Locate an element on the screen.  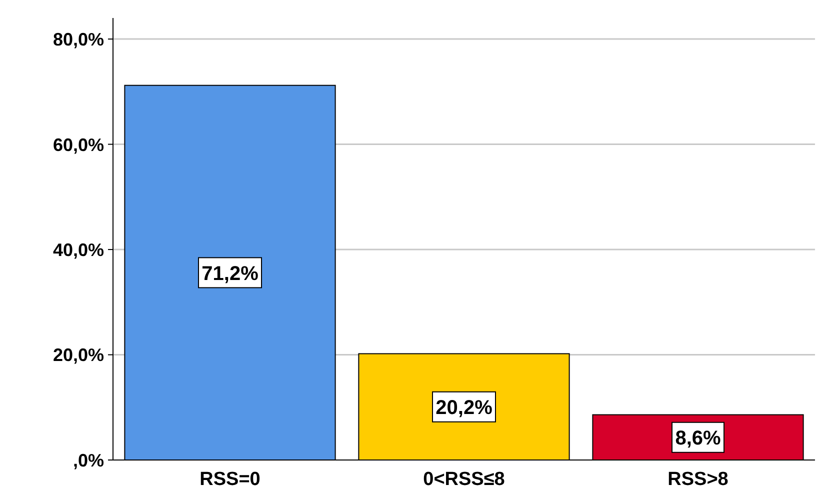
x-tick-label: 0<RSS≤8 is located at coordinates (464, 479).